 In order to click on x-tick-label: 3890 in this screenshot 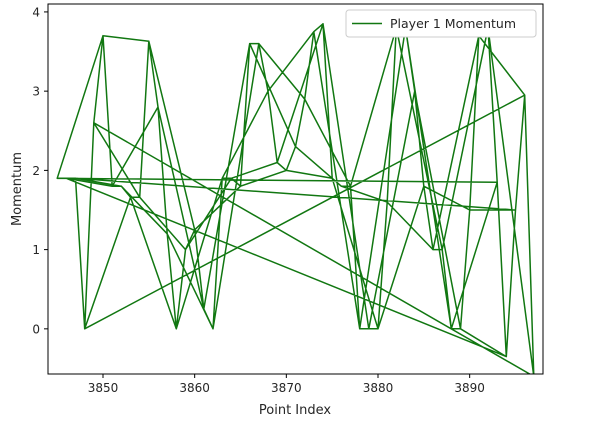, I will do `click(469, 388)`.